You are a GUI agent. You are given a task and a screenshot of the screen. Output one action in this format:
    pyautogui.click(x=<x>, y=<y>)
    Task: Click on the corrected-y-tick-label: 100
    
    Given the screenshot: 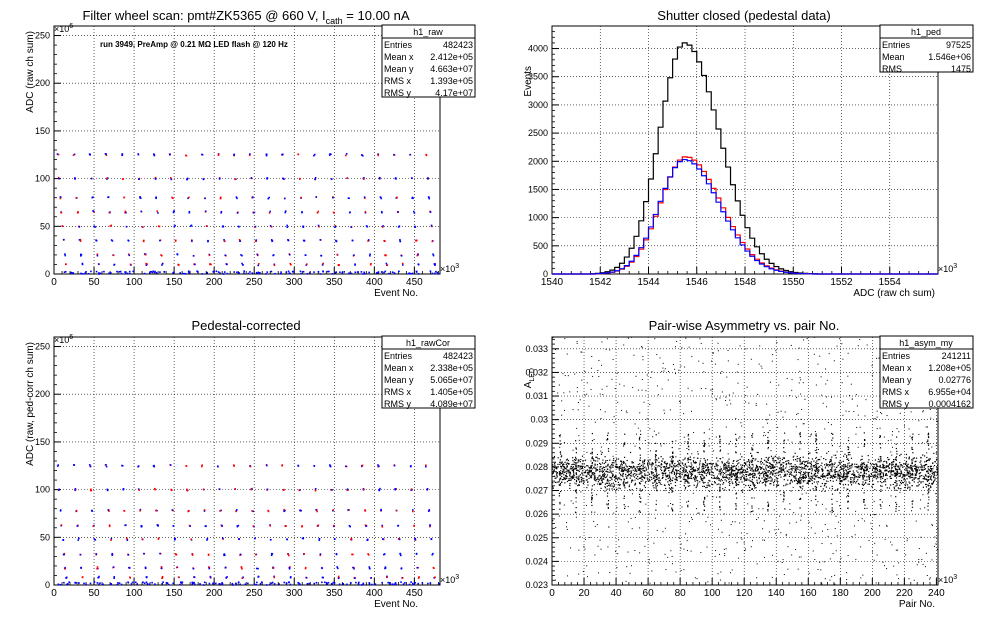 What is the action you would take?
    pyautogui.click(x=42, y=490)
    